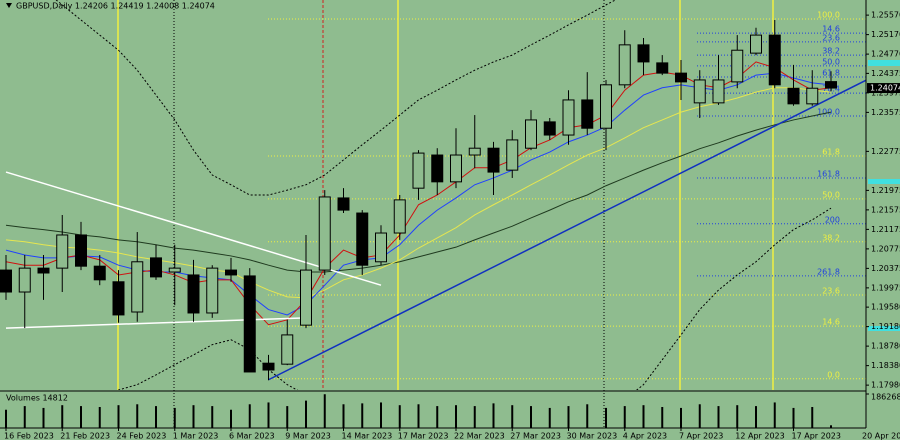 The height and width of the screenshot is (440, 900). I want to click on x-tick-label: 4 Apr 2023, so click(645, 436).